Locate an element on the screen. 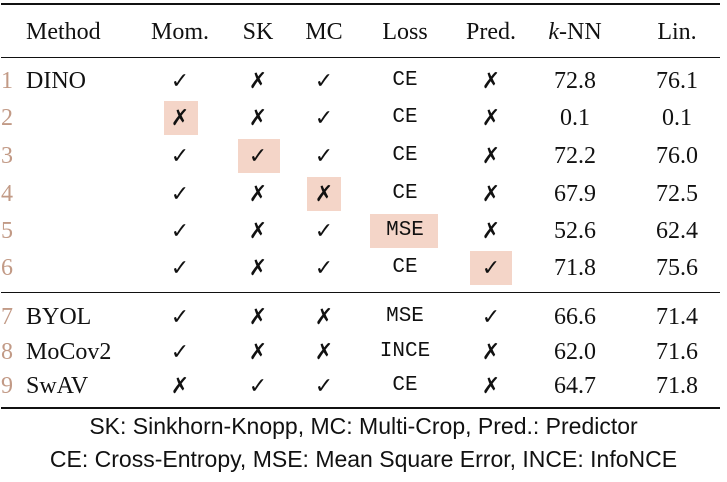  table-row: 1 DINO ✓ ✗ ✓ CE ✗ 72.8 76.1 is located at coordinates (363, 81).